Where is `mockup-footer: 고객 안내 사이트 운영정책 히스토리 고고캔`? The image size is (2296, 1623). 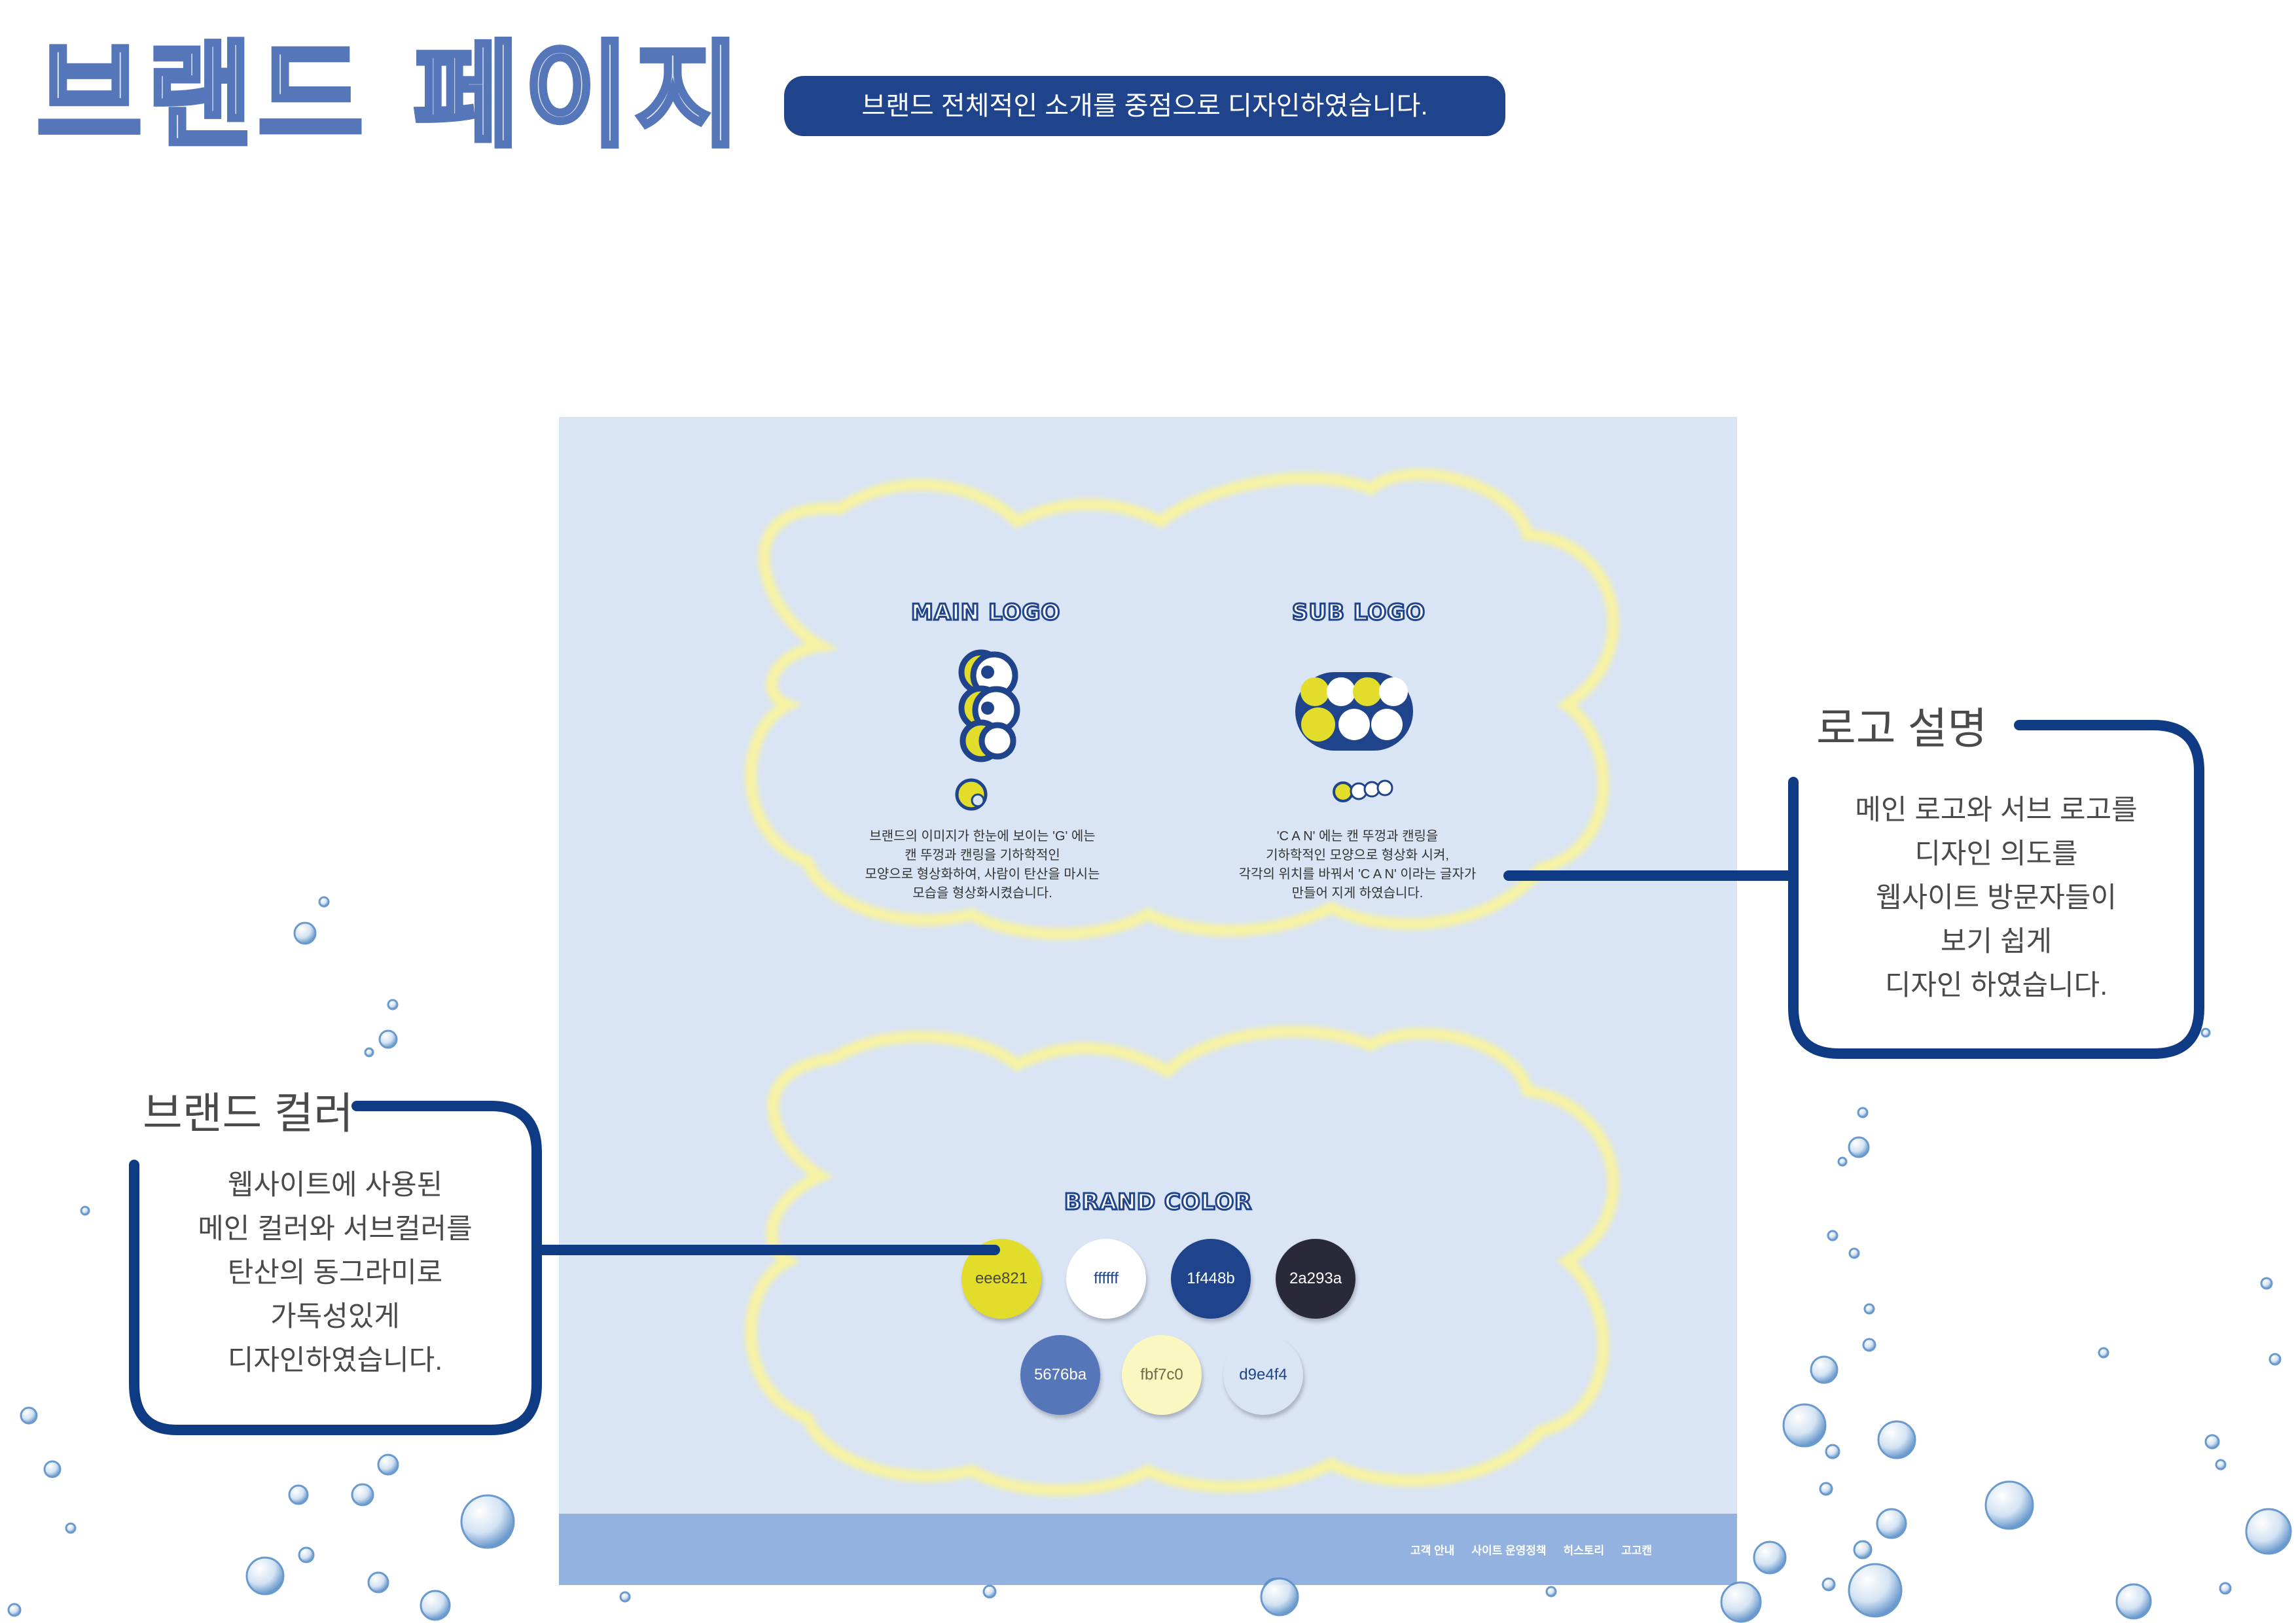
mockup-footer: 고객 안내 사이트 운영정책 히스토리 고고캔 is located at coordinates (1148, 1550).